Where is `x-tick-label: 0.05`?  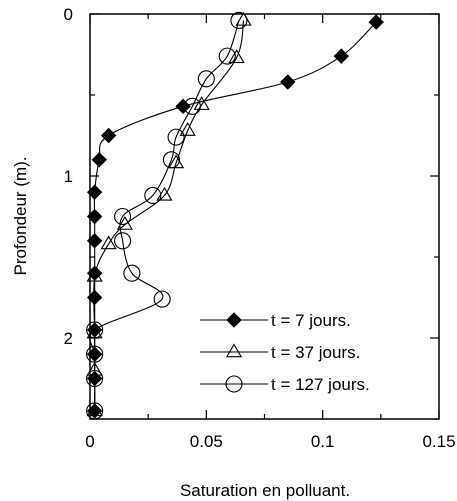
x-tick-label: 0.05 is located at coordinates (206, 441).